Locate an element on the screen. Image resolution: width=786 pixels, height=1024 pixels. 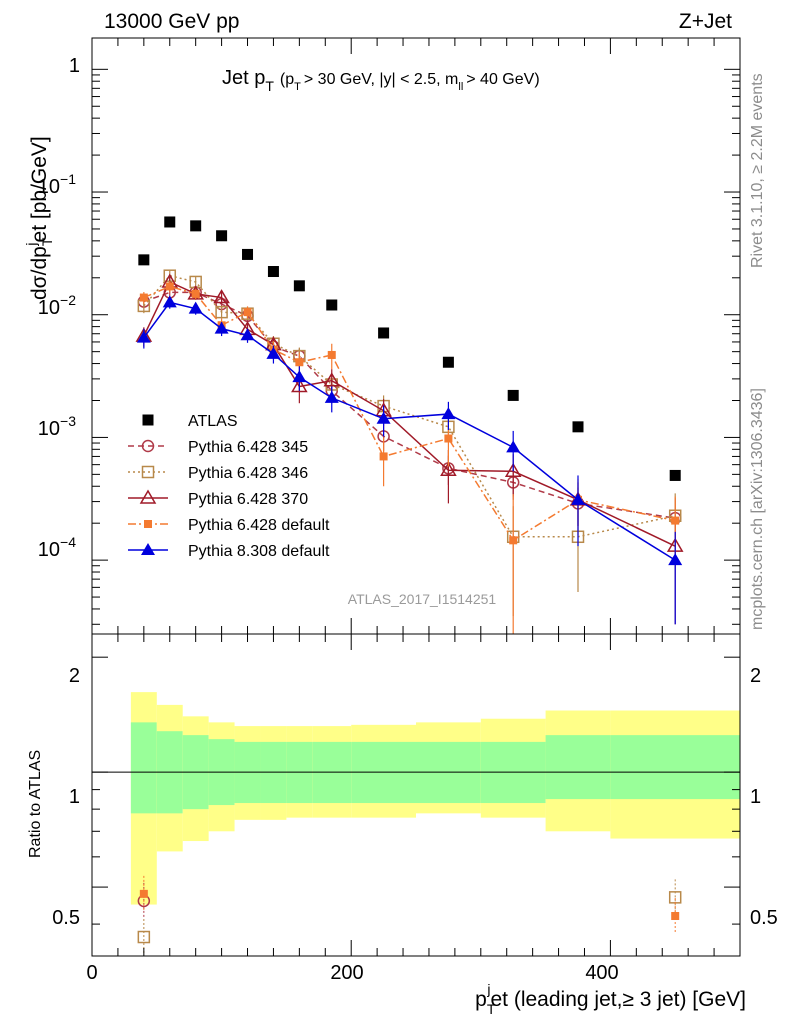
legend-label: Pythia 8.308 default is located at coordinates (259, 551).